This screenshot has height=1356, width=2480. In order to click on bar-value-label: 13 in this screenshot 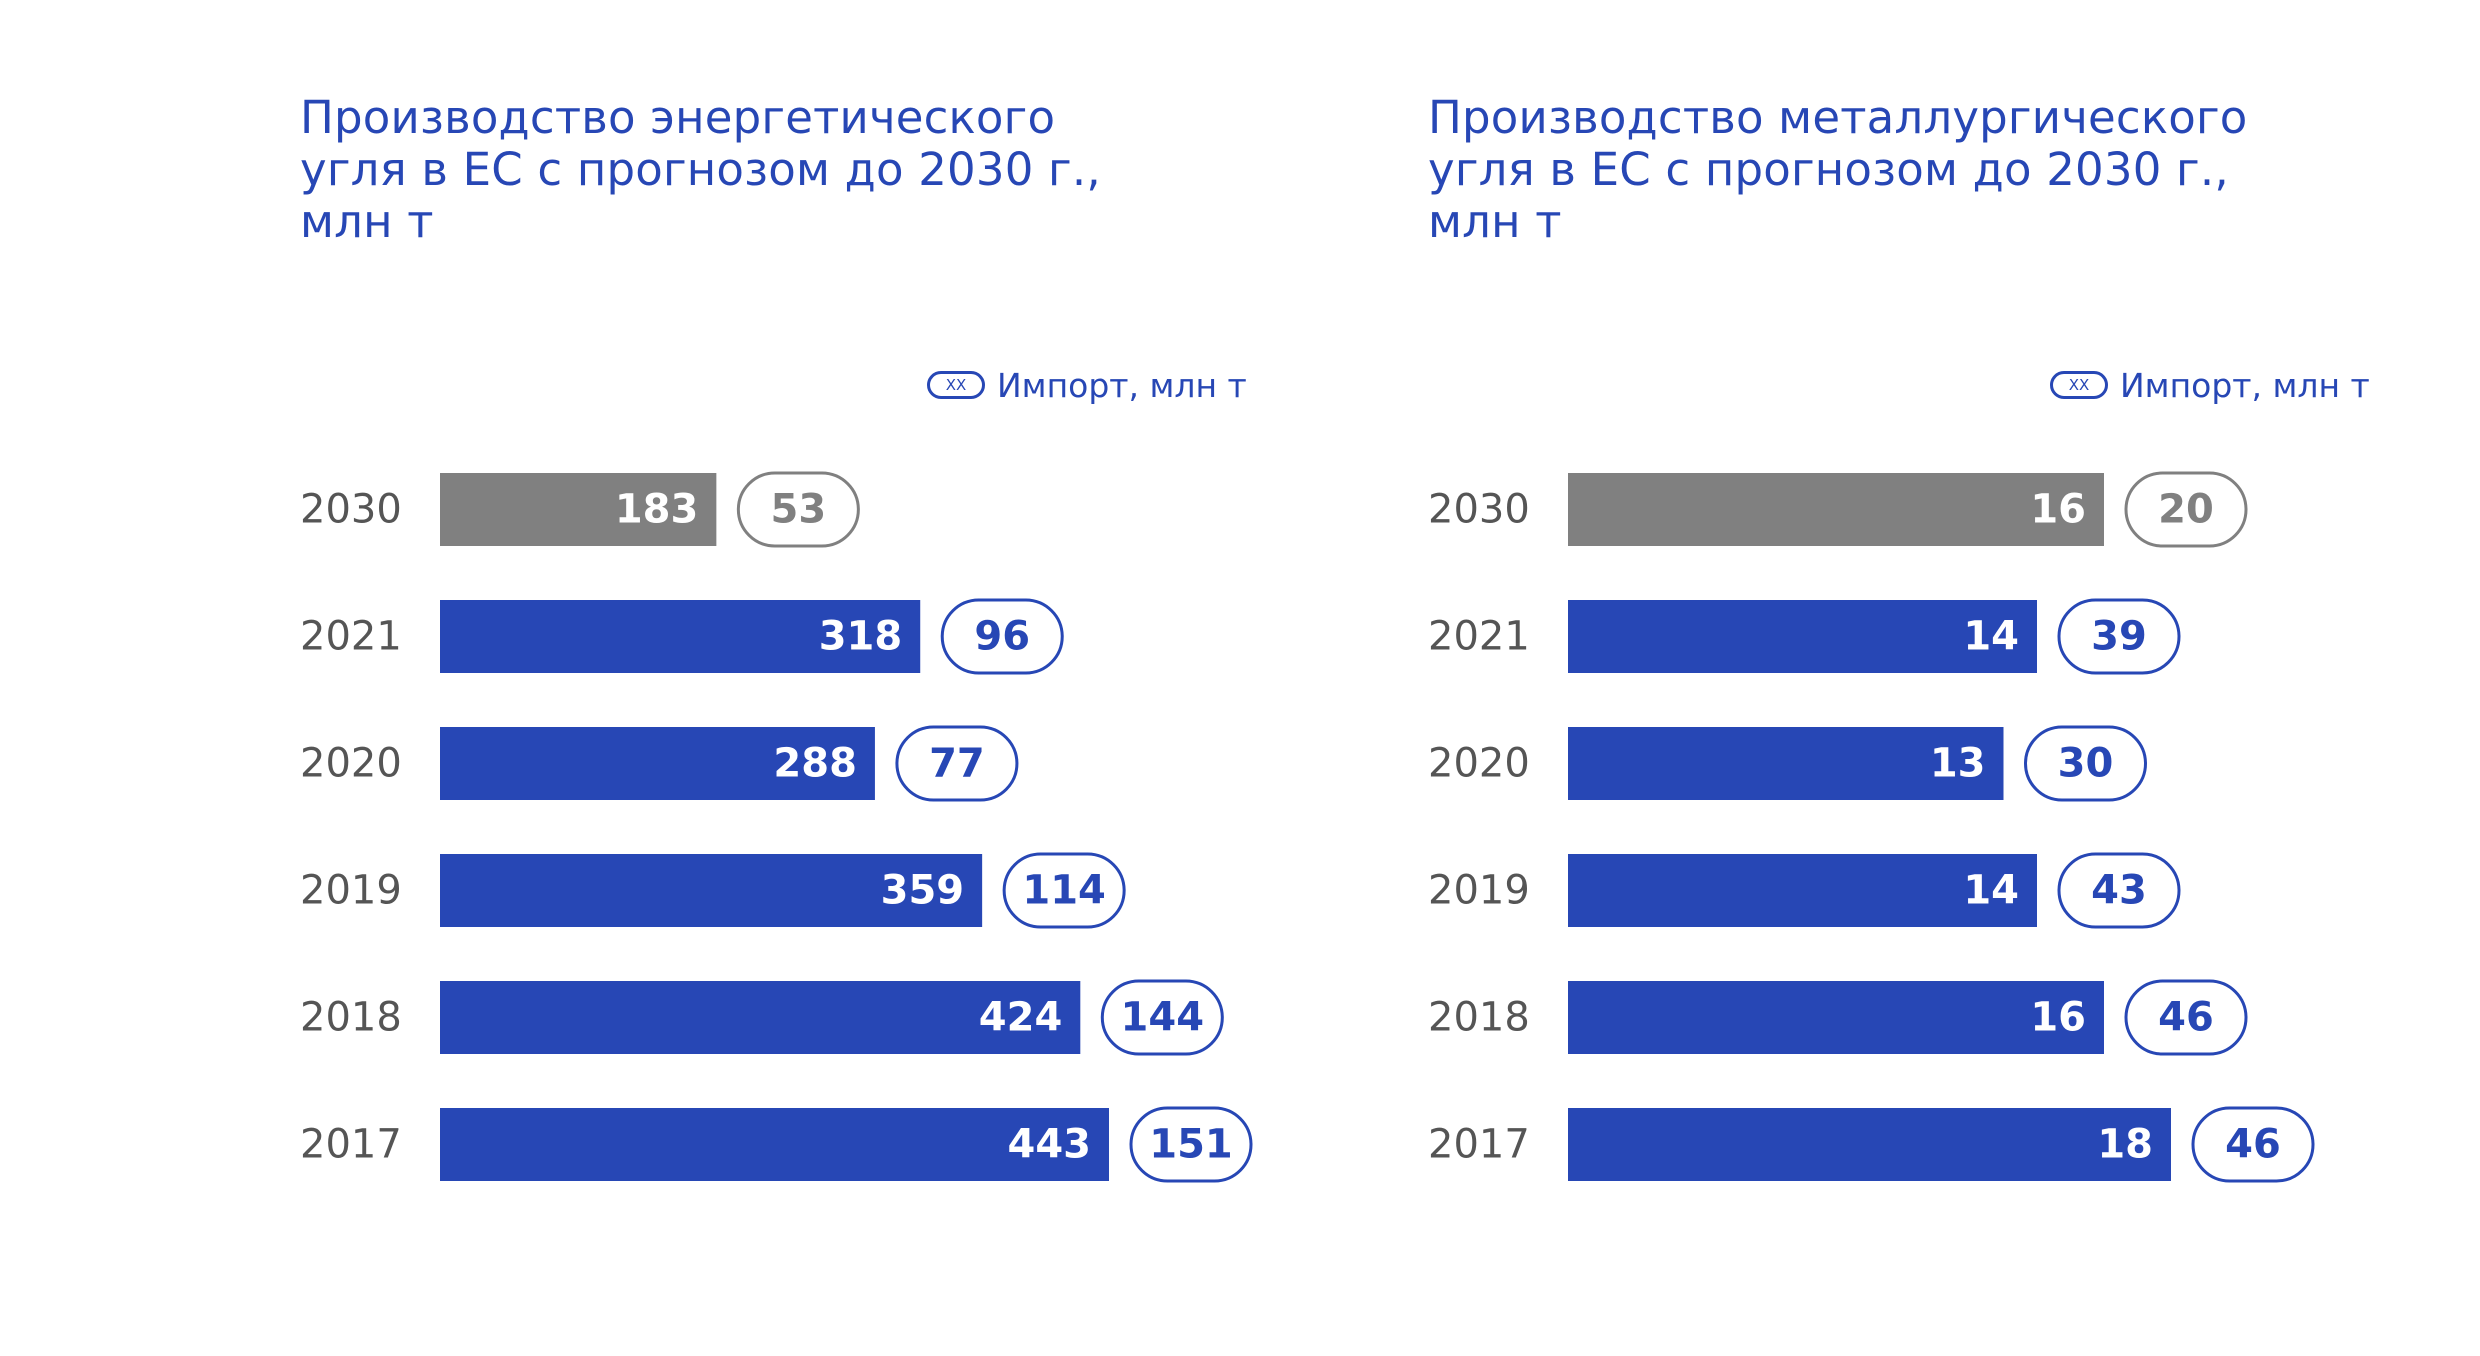, I will do `click(1958, 764)`.